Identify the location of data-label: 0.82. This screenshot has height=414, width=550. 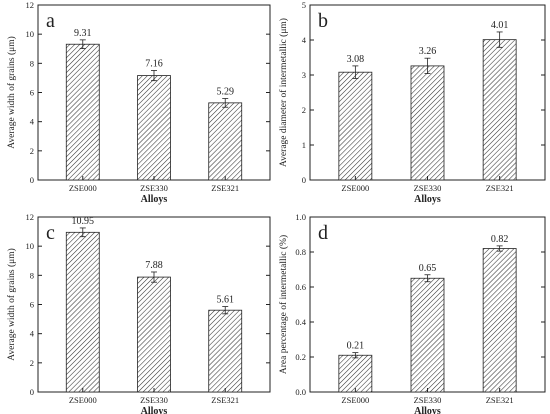
(500, 239).